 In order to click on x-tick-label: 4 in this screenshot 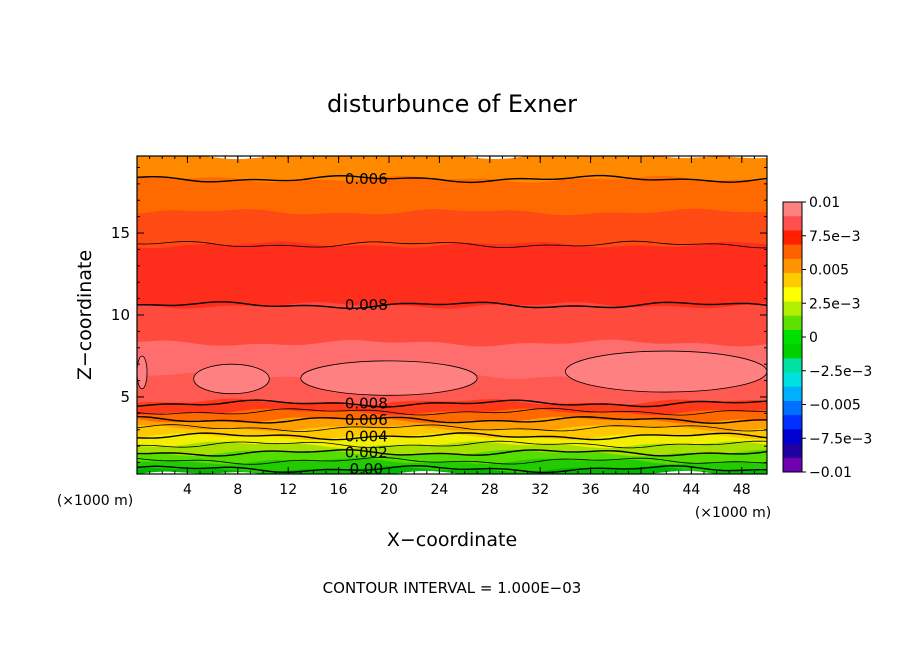, I will do `click(187, 490)`.